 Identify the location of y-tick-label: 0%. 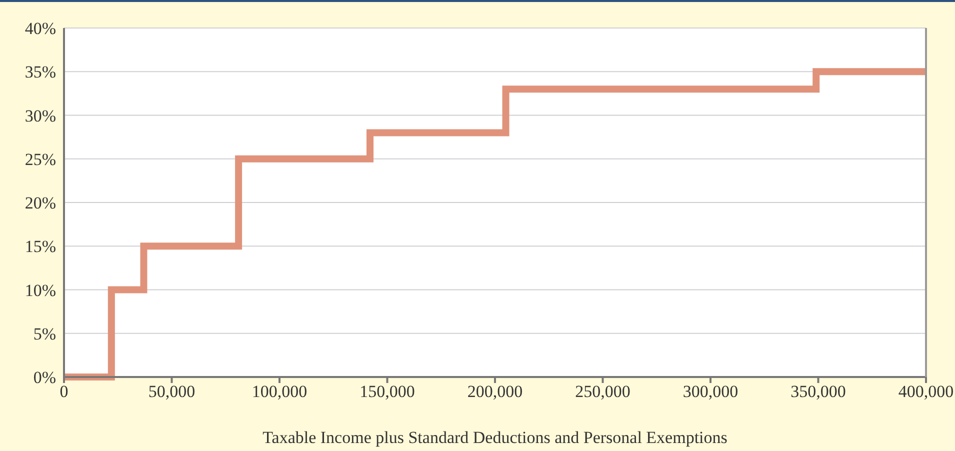
(44, 378).